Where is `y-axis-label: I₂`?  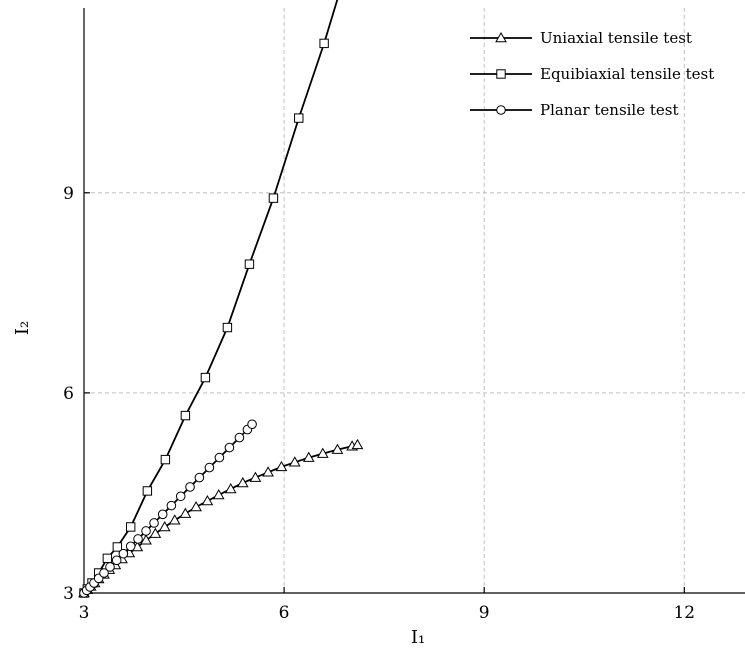 y-axis-label: I₂ is located at coordinates (22, 328).